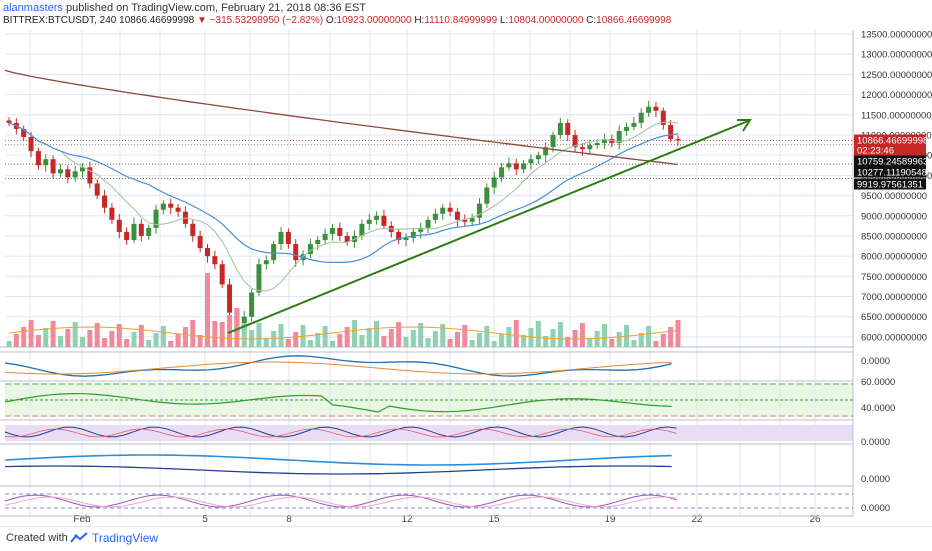  Describe the element at coordinates (875, 361) in the screenshot. I see `macd-axis-label: 0.0000` at that location.